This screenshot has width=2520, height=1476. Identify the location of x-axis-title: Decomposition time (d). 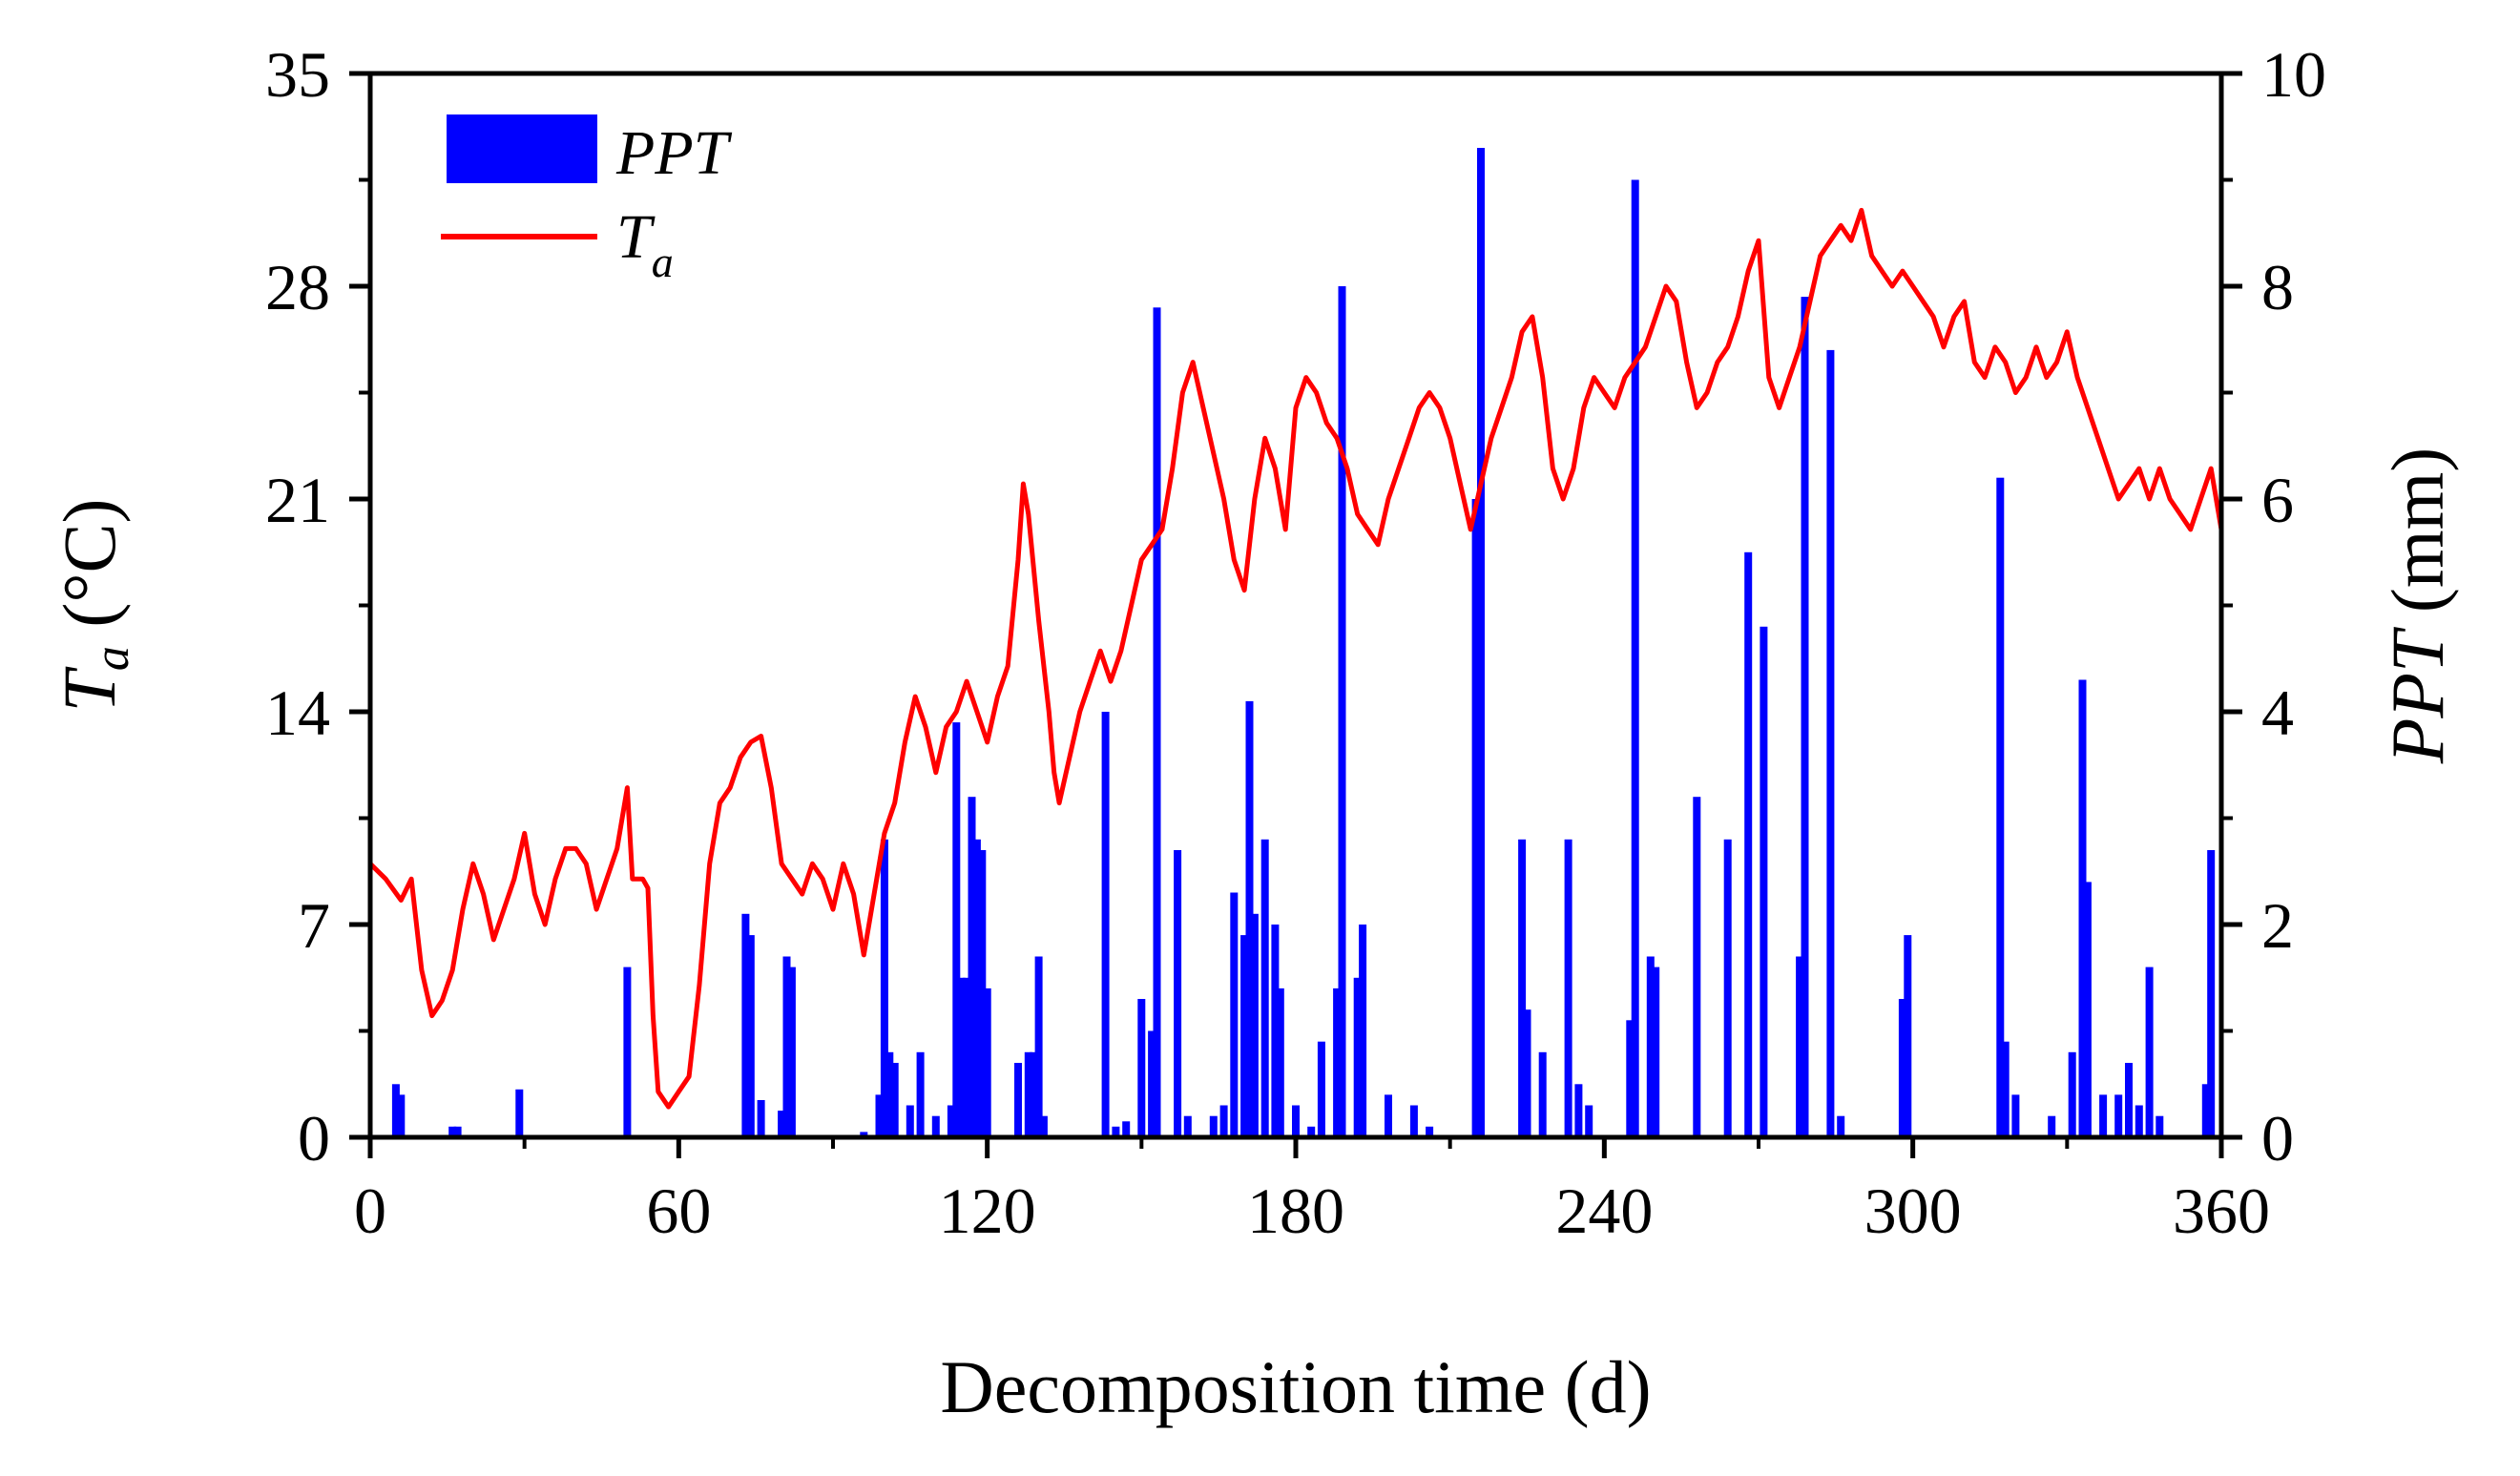
(1295, 1387).